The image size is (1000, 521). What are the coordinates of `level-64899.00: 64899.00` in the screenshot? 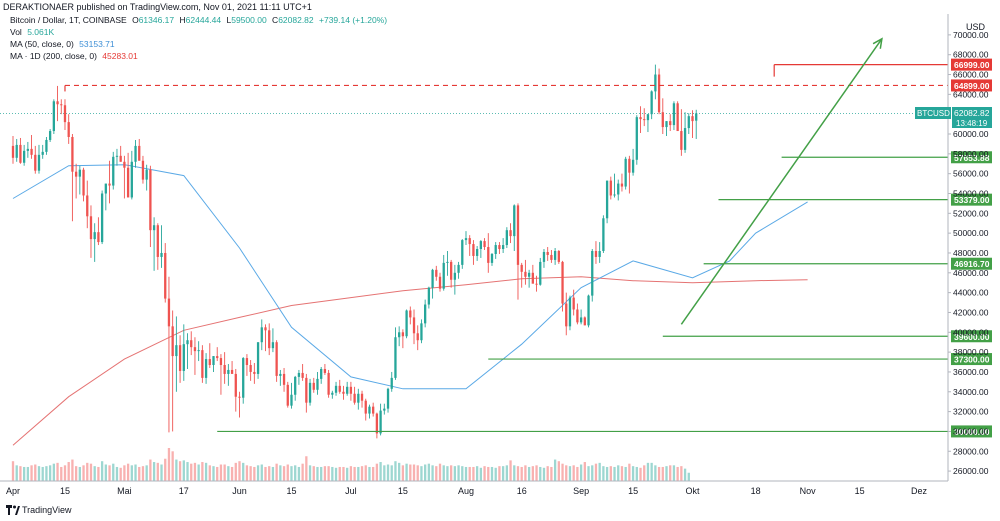 It's located at (528, 85).